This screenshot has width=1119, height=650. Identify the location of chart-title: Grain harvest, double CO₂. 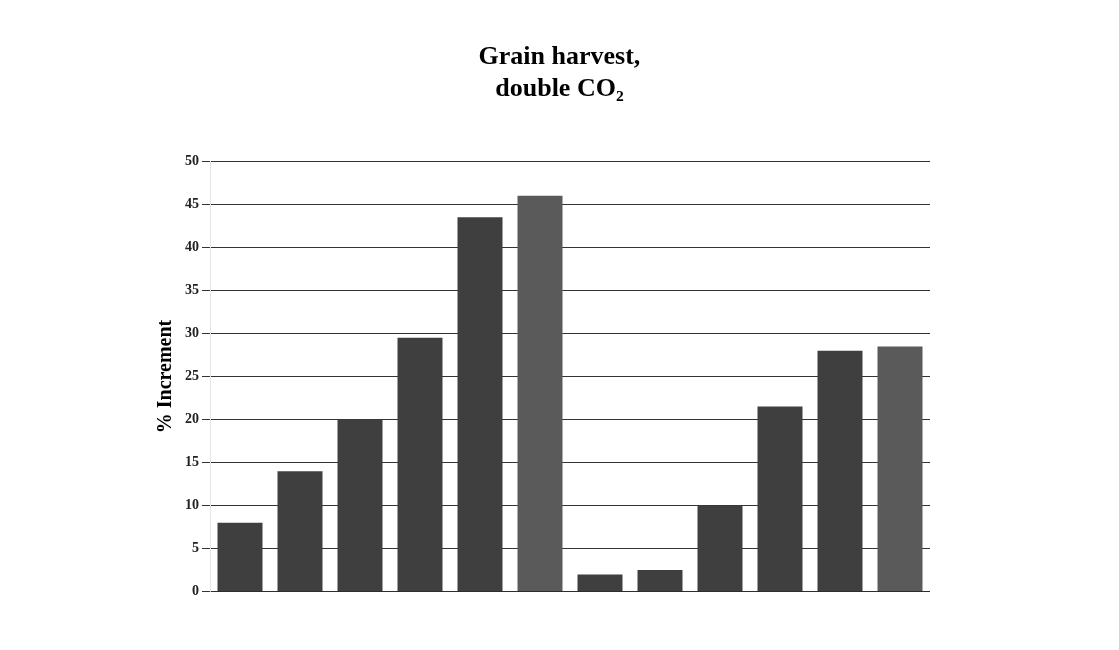
(559, 72).